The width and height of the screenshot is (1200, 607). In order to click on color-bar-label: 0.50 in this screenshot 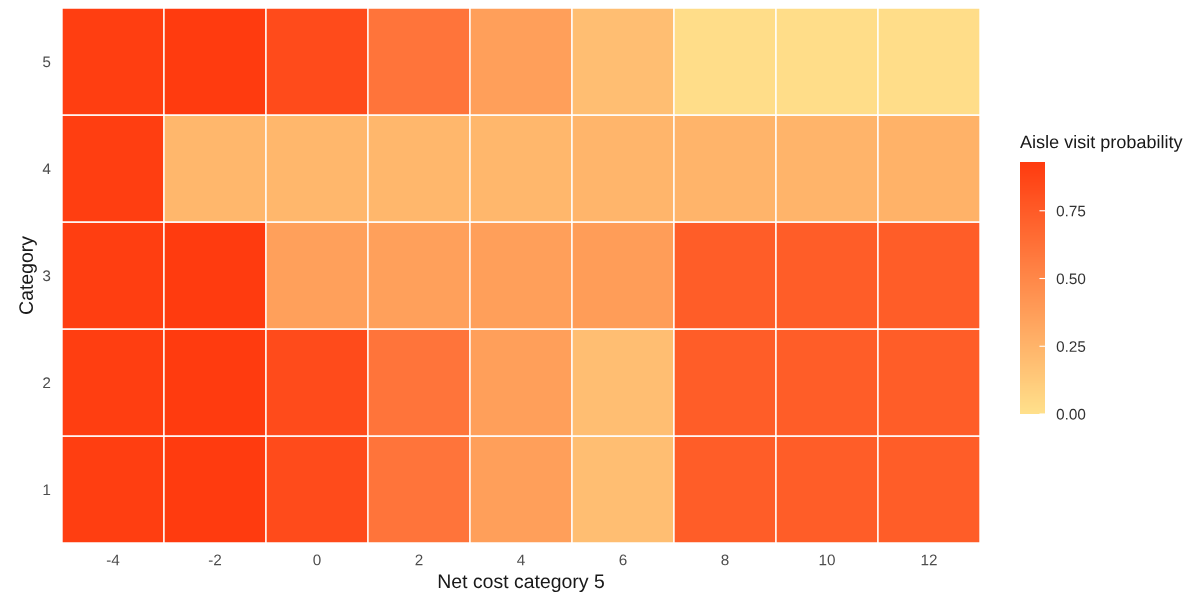, I will do `click(1071, 279)`.